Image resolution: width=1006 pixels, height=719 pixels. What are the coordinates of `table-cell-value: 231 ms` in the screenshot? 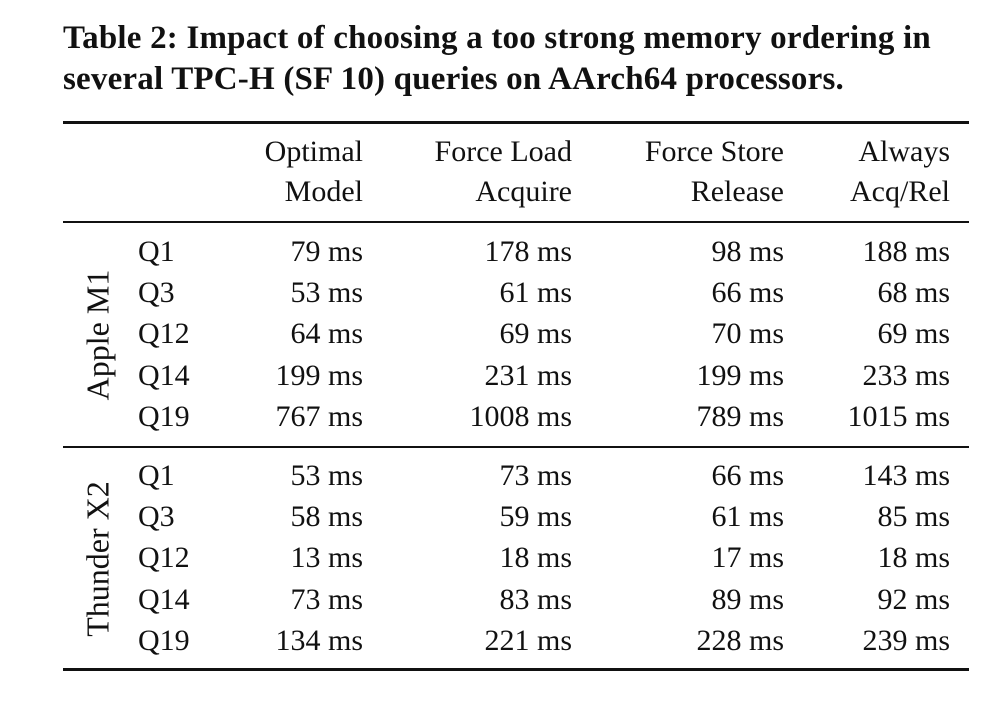 It's located at (528, 375).